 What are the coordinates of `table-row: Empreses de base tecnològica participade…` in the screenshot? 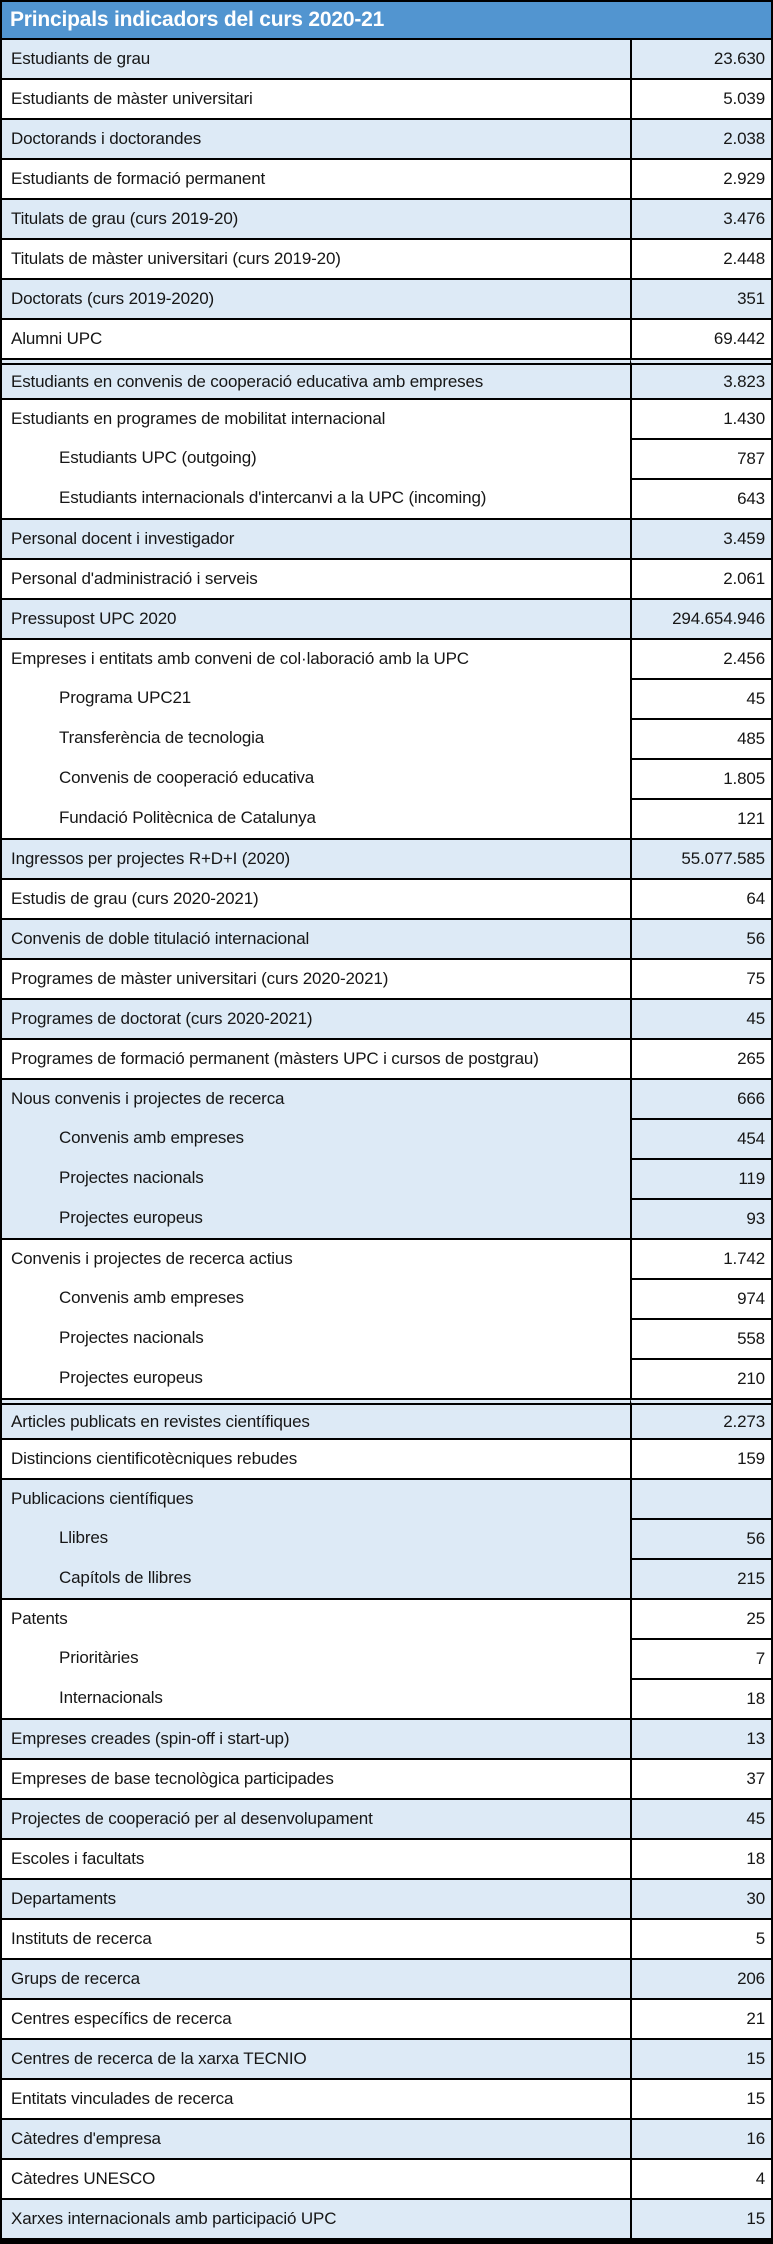 It's located at (386, 1778).